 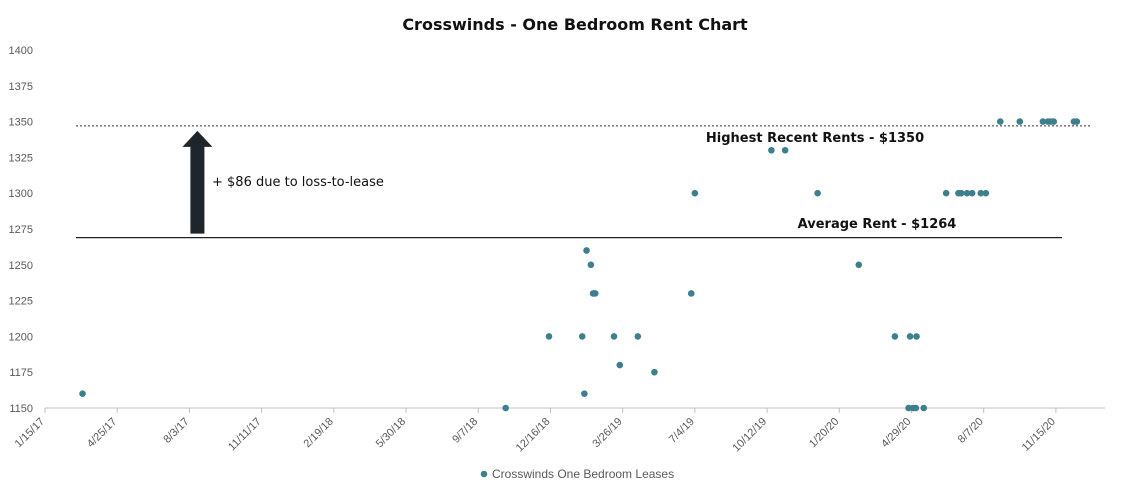 I want to click on x-tick-label: 9/7/18, so click(x=465, y=431).